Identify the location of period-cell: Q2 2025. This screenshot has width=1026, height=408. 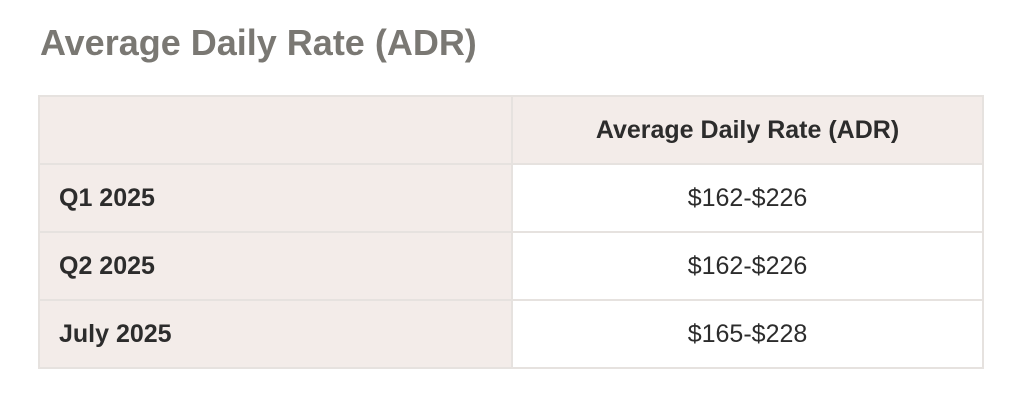
(275, 266).